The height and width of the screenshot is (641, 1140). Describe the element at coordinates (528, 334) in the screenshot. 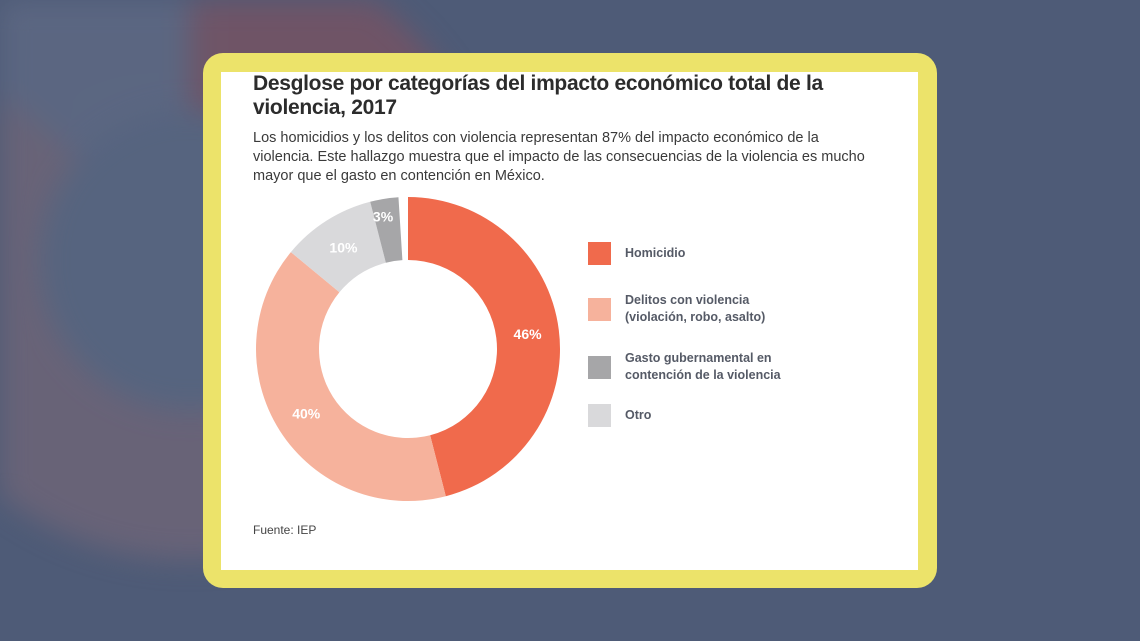

I see `slice-label: 46%` at that location.